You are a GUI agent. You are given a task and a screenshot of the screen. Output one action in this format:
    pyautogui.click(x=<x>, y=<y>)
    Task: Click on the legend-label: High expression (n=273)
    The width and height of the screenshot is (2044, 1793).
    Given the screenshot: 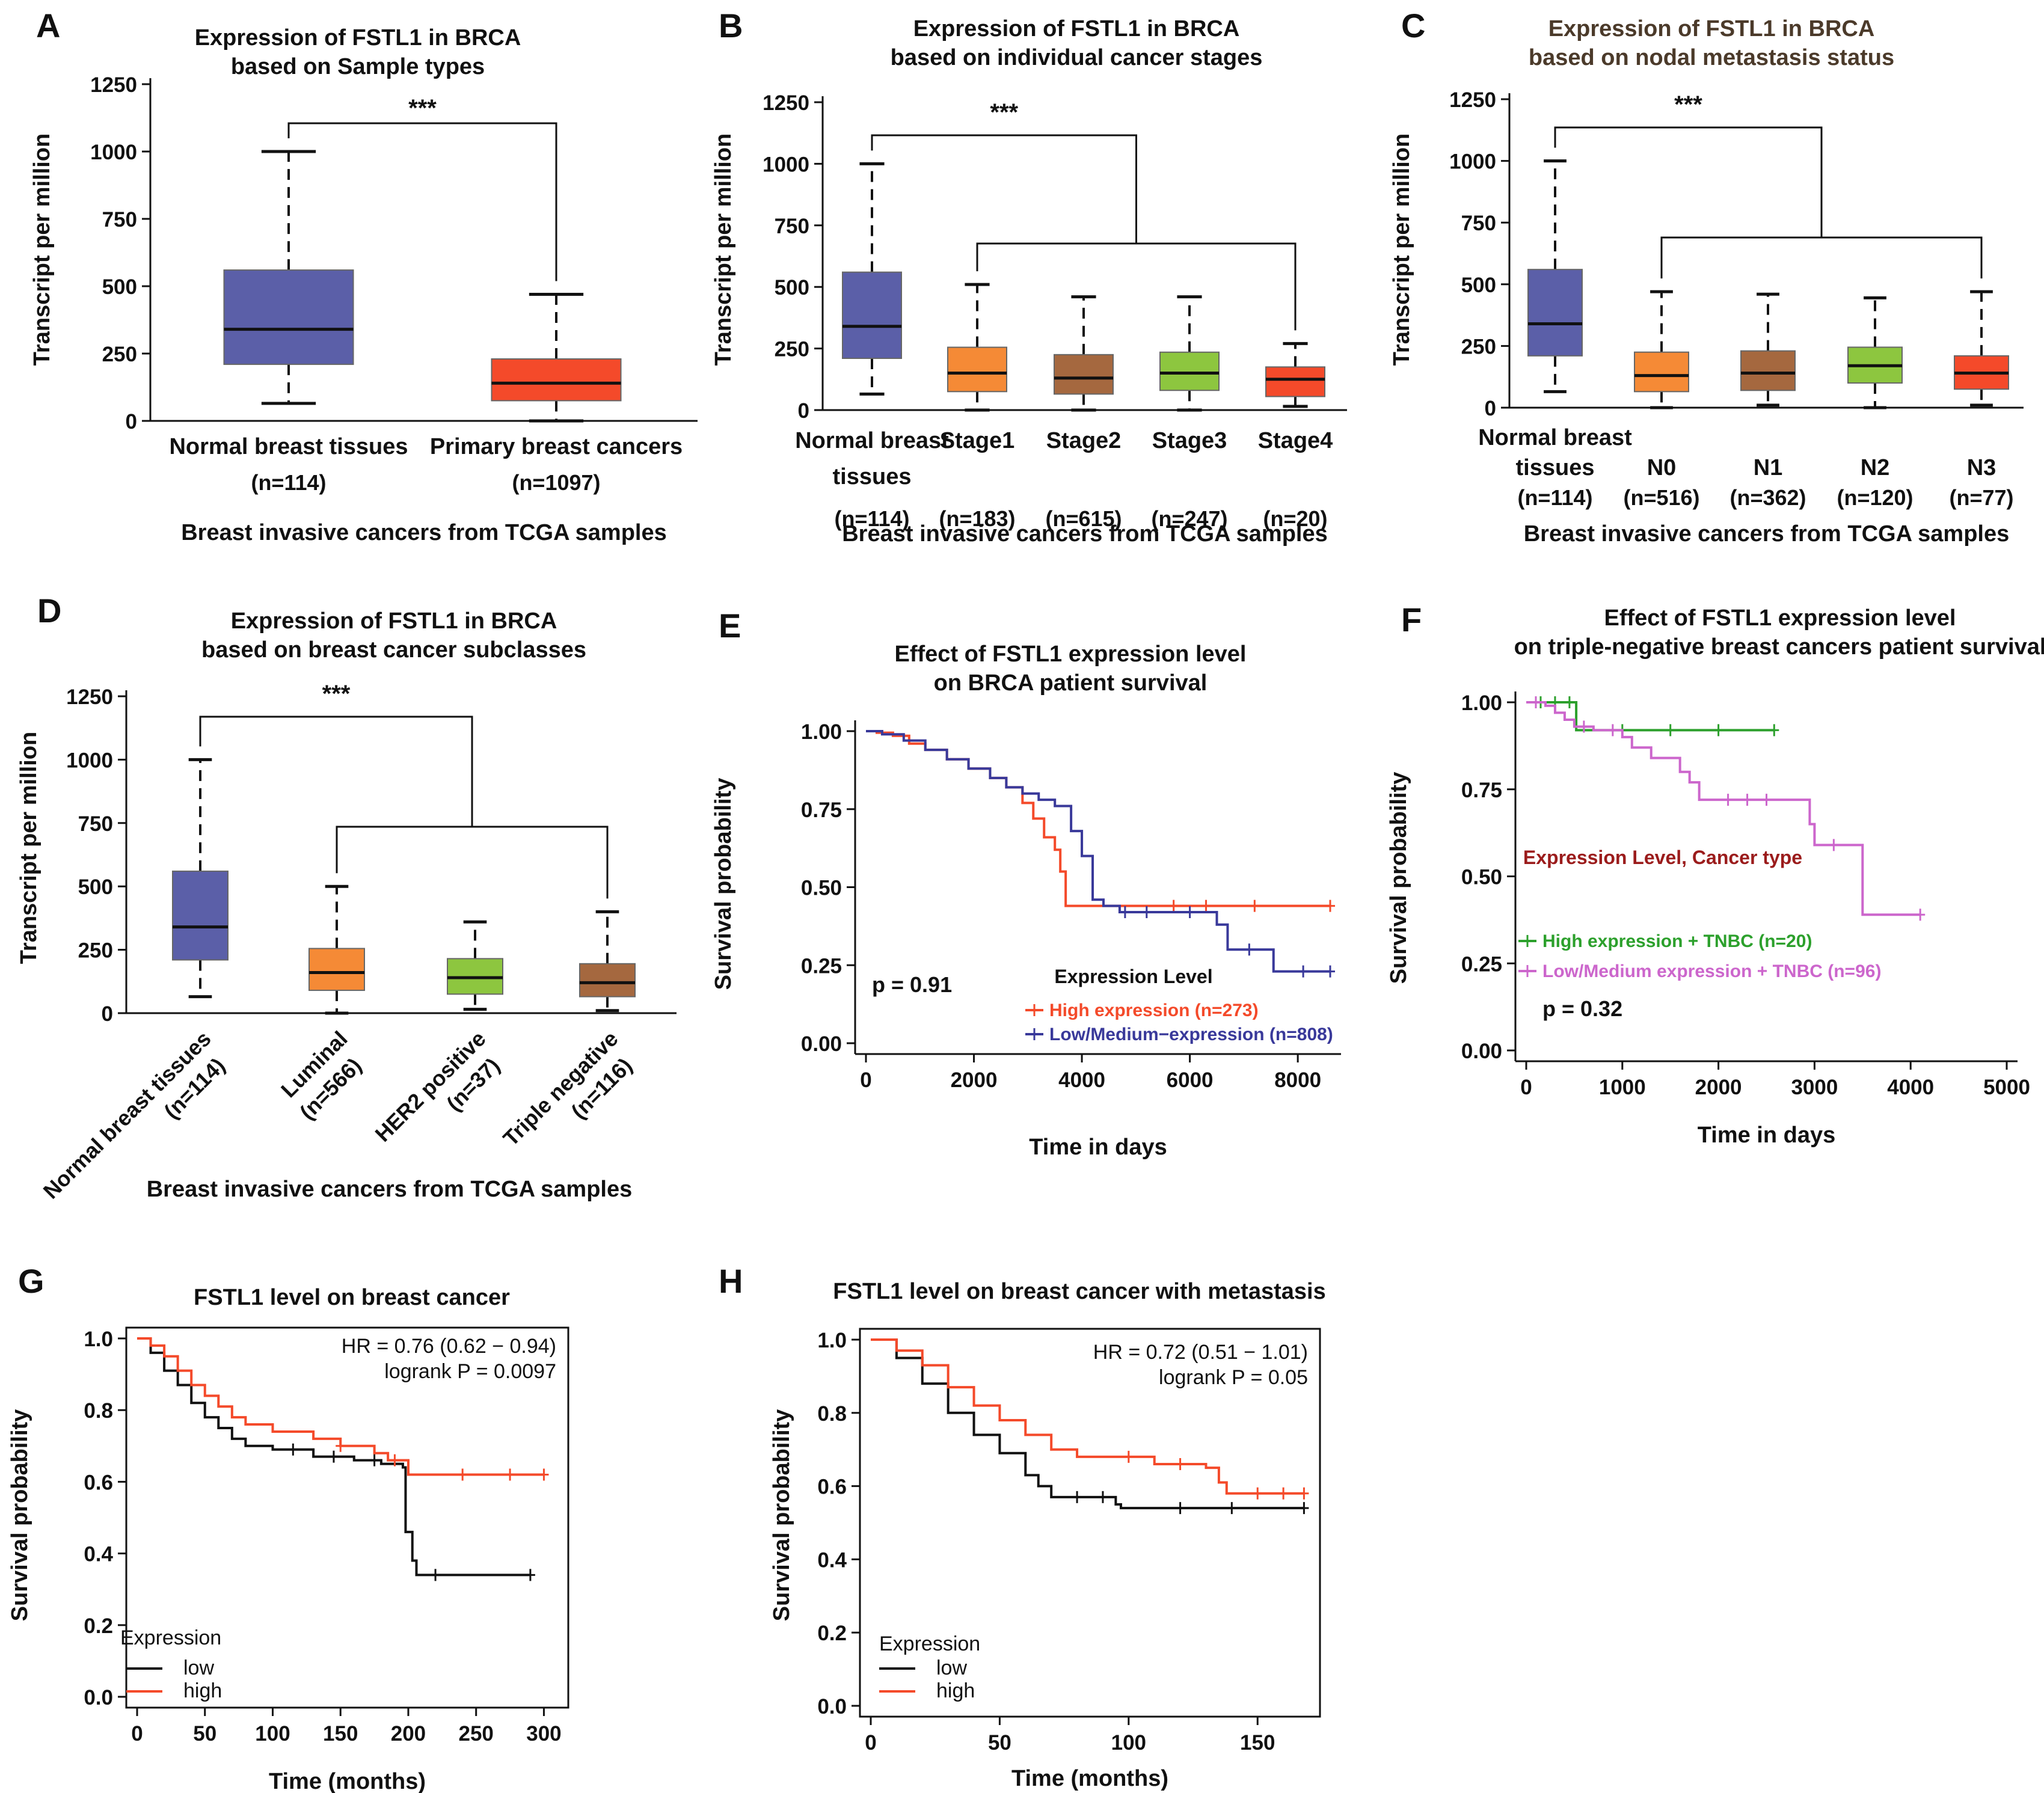 What is the action you would take?
    pyautogui.click(x=1154, y=1010)
    